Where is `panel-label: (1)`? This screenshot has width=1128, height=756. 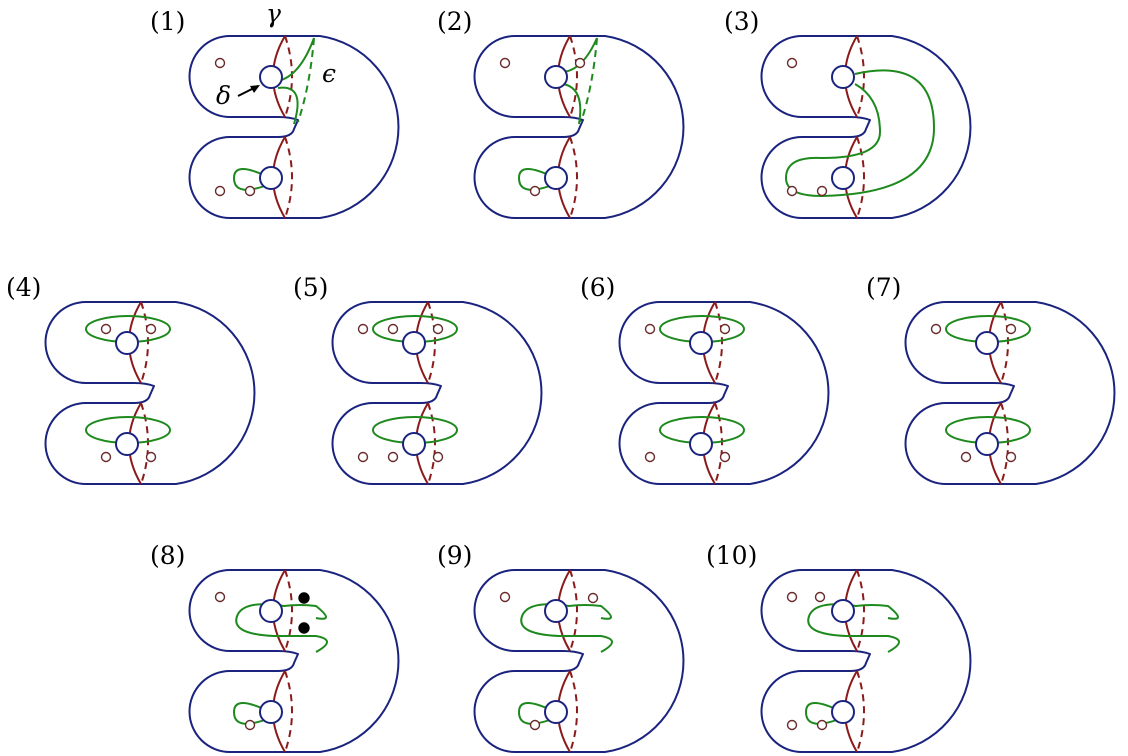
panel-label: (1) is located at coordinates (167, 21).